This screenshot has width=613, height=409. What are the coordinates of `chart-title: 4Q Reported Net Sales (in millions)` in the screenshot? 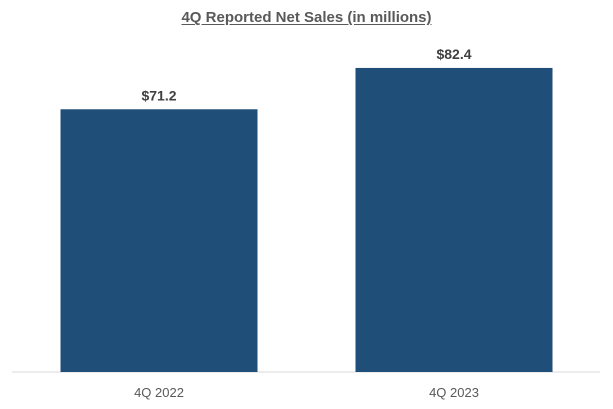 It's located at (306, 17).